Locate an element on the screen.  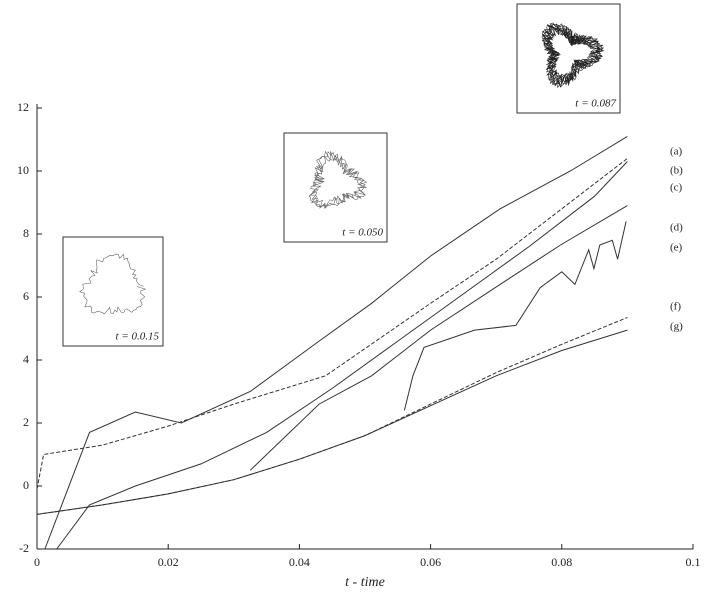
series-label: (e) is located at coordinates (676, 248).